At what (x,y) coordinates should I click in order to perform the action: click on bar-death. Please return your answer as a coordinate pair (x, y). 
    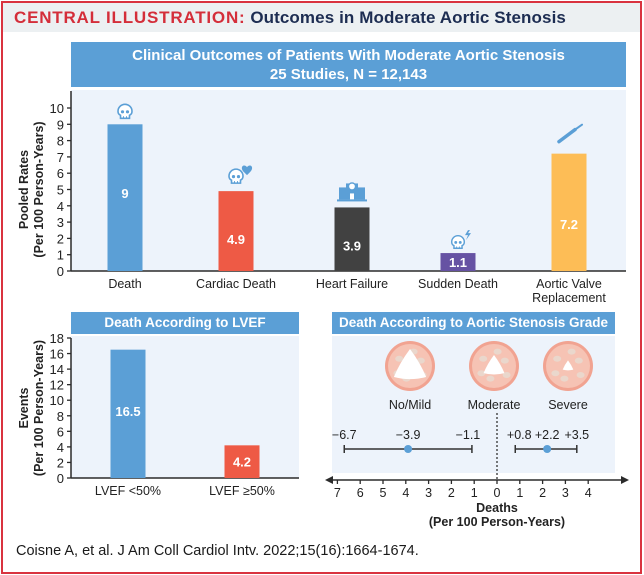
    Looking at the image, I should click on (125, 197).